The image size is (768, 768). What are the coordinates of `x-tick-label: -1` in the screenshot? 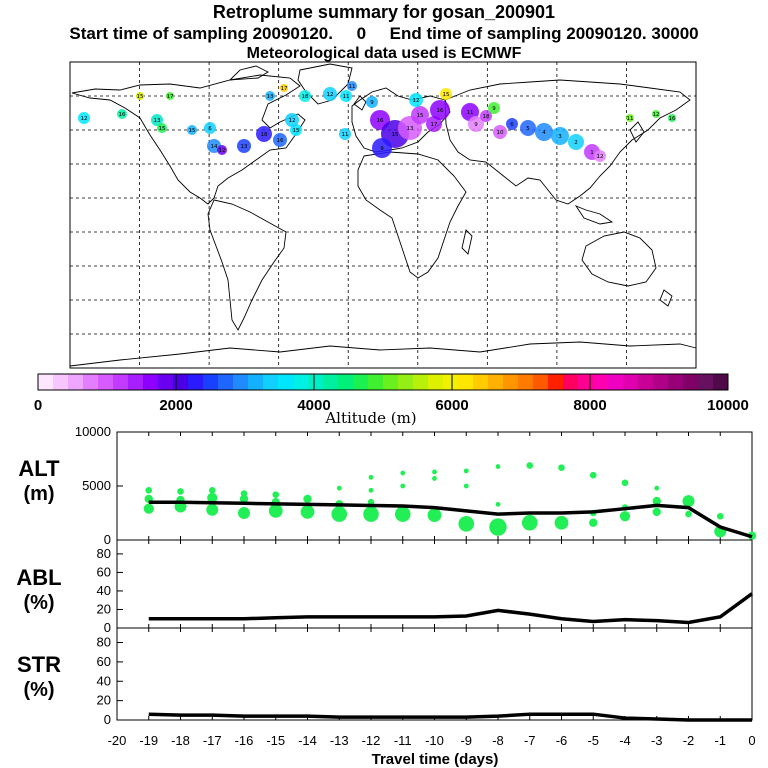 It's located at (720, 740).